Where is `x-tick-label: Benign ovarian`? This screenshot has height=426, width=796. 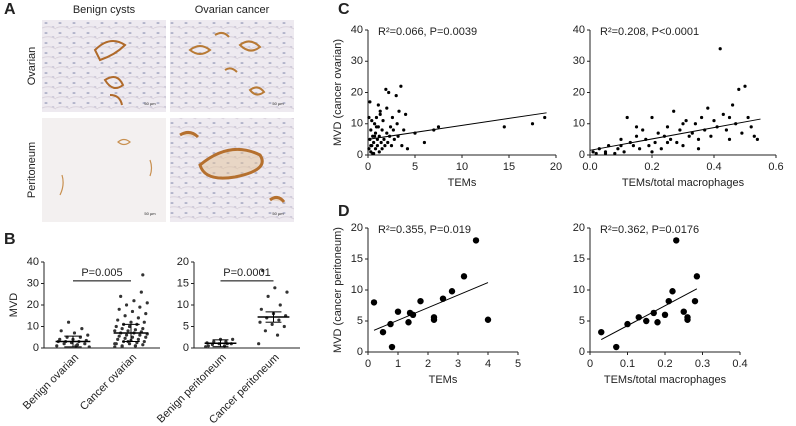 x-tick-label: Benign ovarian is located at coordinates (51, 382).